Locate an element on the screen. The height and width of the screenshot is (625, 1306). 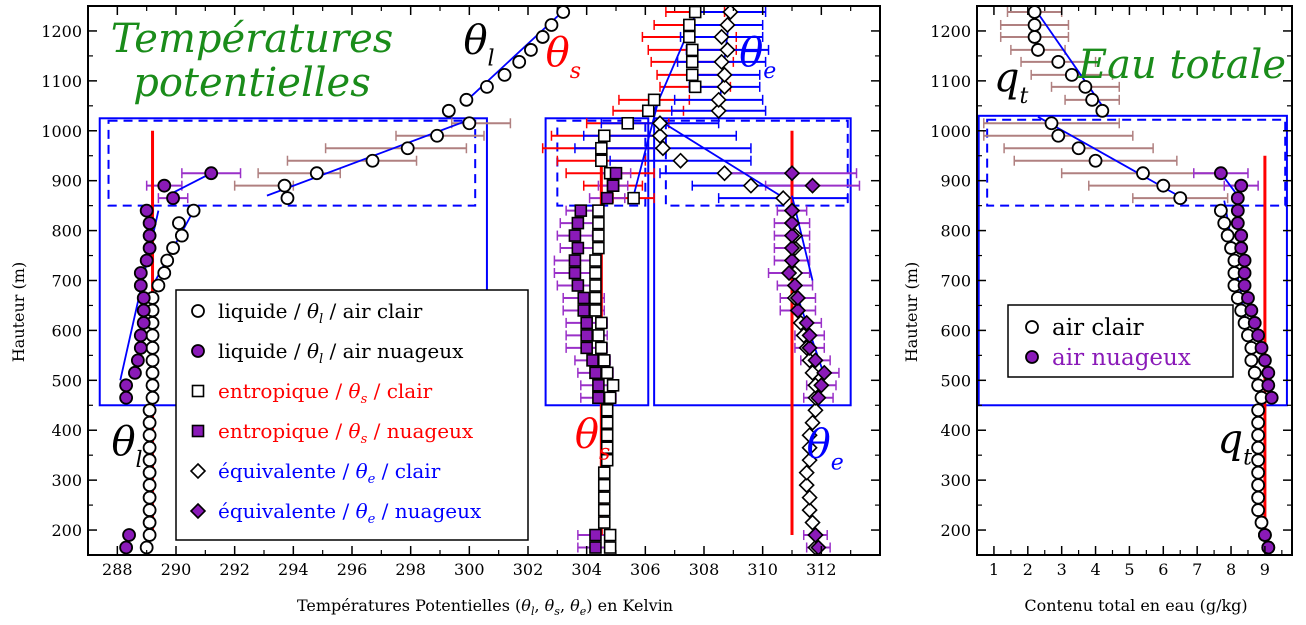
left-legend-sub-5: e is located at coordinates (372, 519).